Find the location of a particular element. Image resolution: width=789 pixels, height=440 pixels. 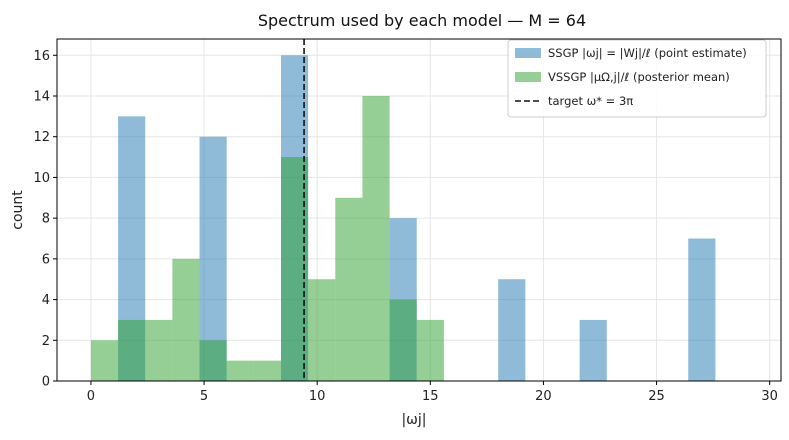

y-tick-label: 12 is located at coordinates (41, 137).